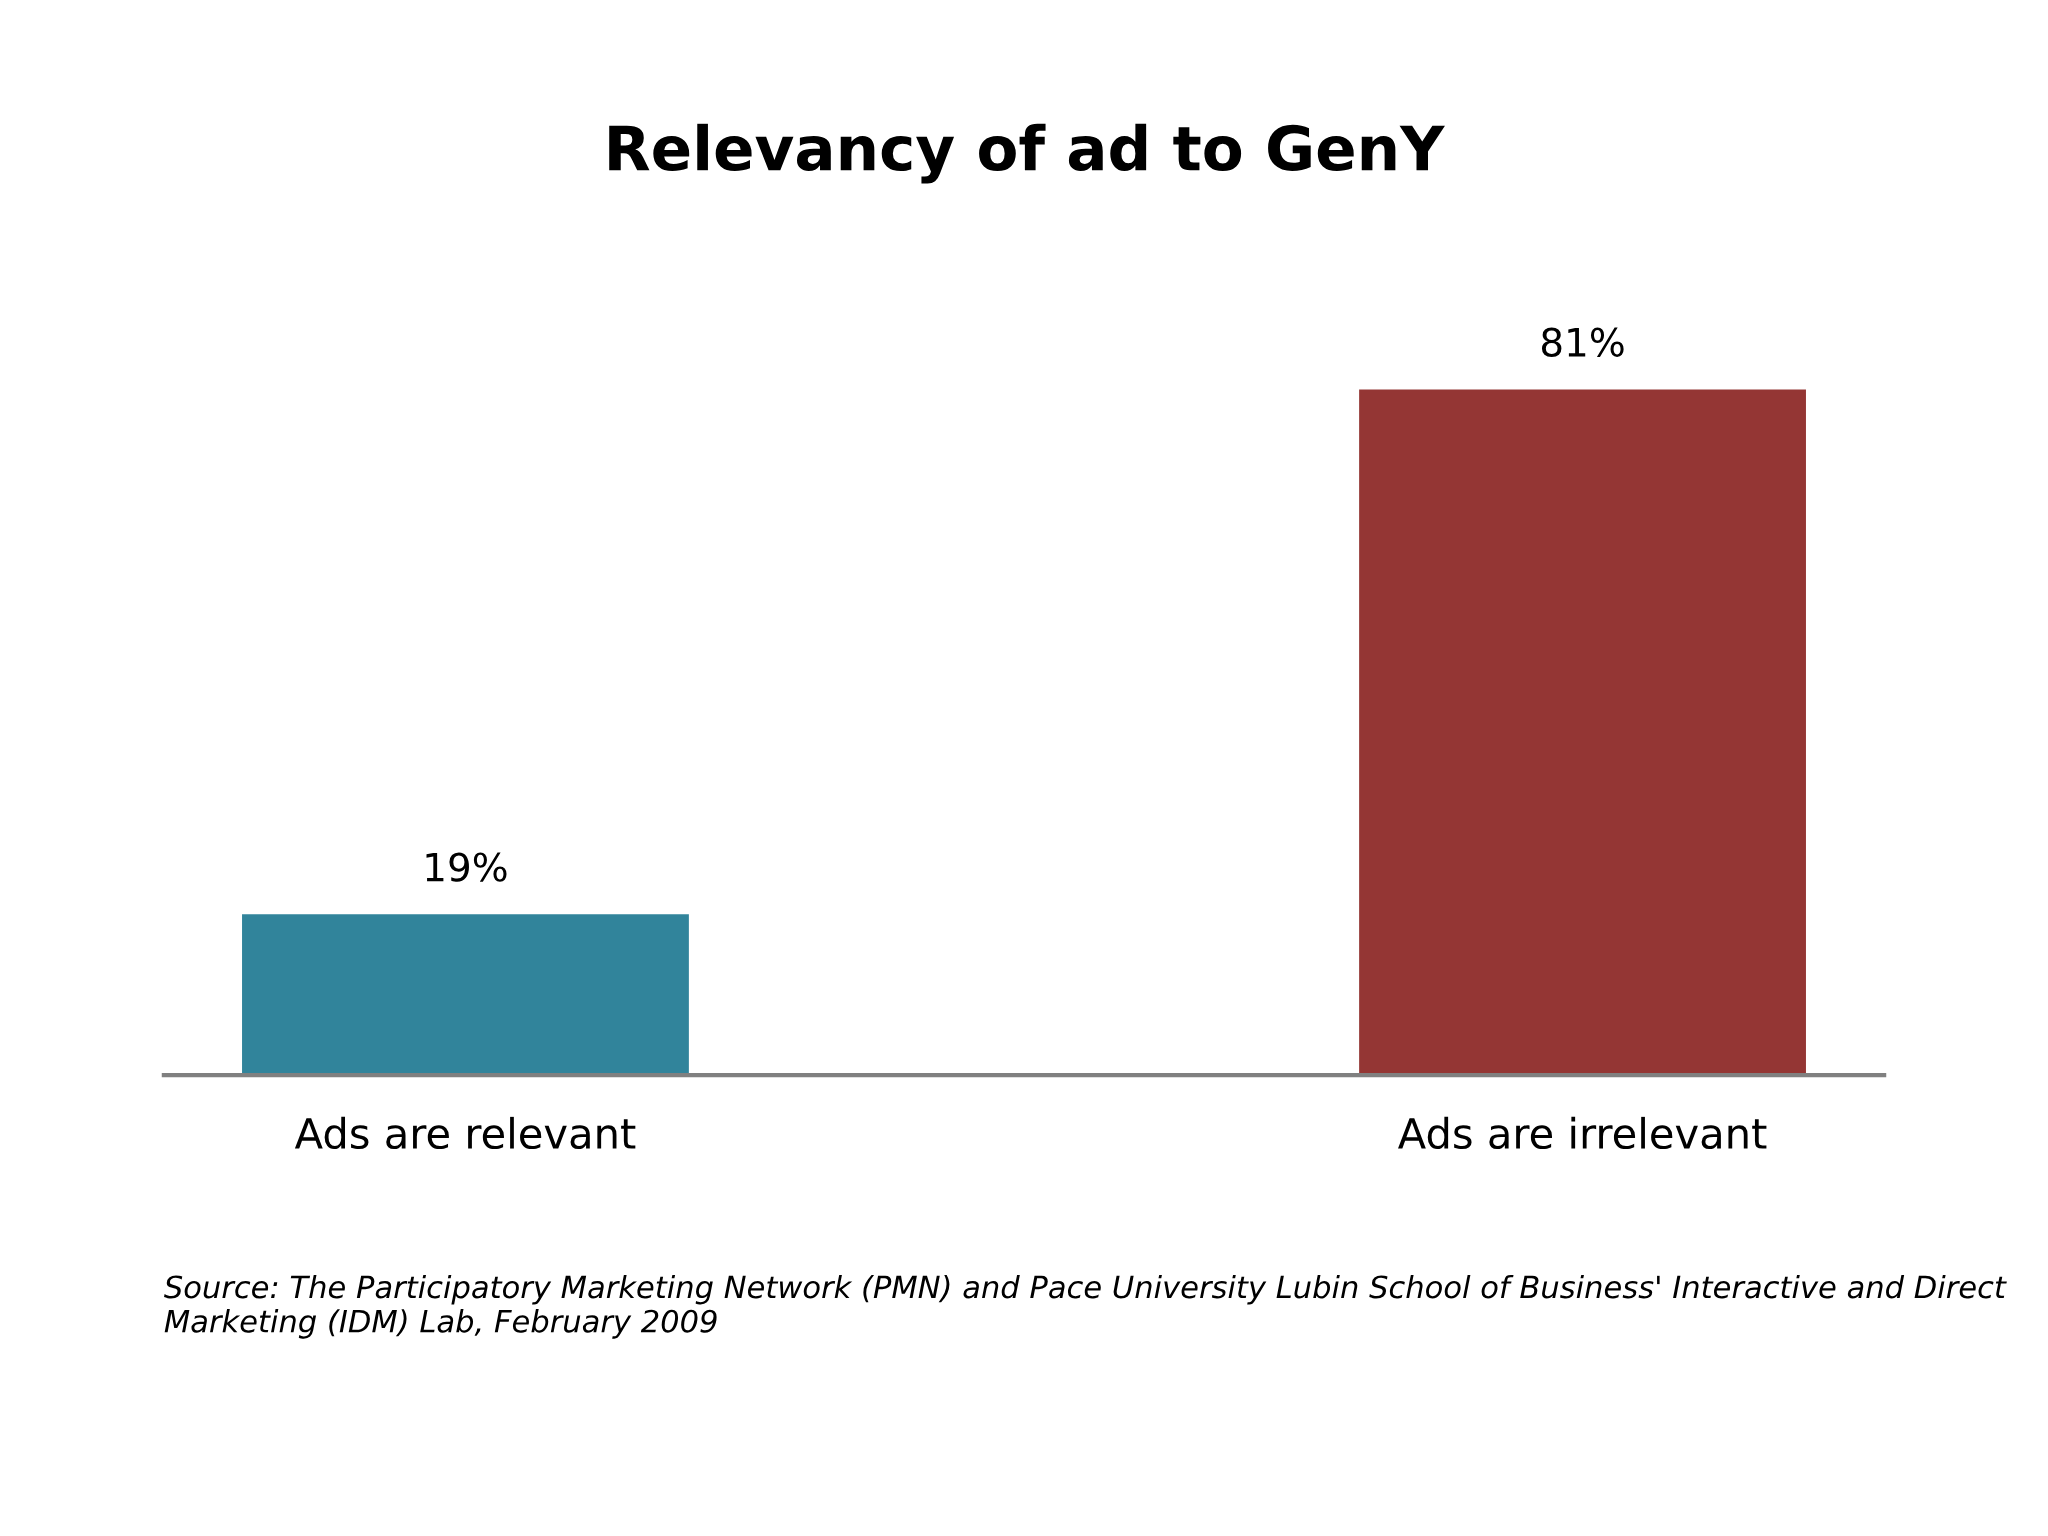 This screenshot has height=1536, width=2048. Describe the element at coordinates (1582, 342) in the screenshot. I see `data-label: 81%` at that location.